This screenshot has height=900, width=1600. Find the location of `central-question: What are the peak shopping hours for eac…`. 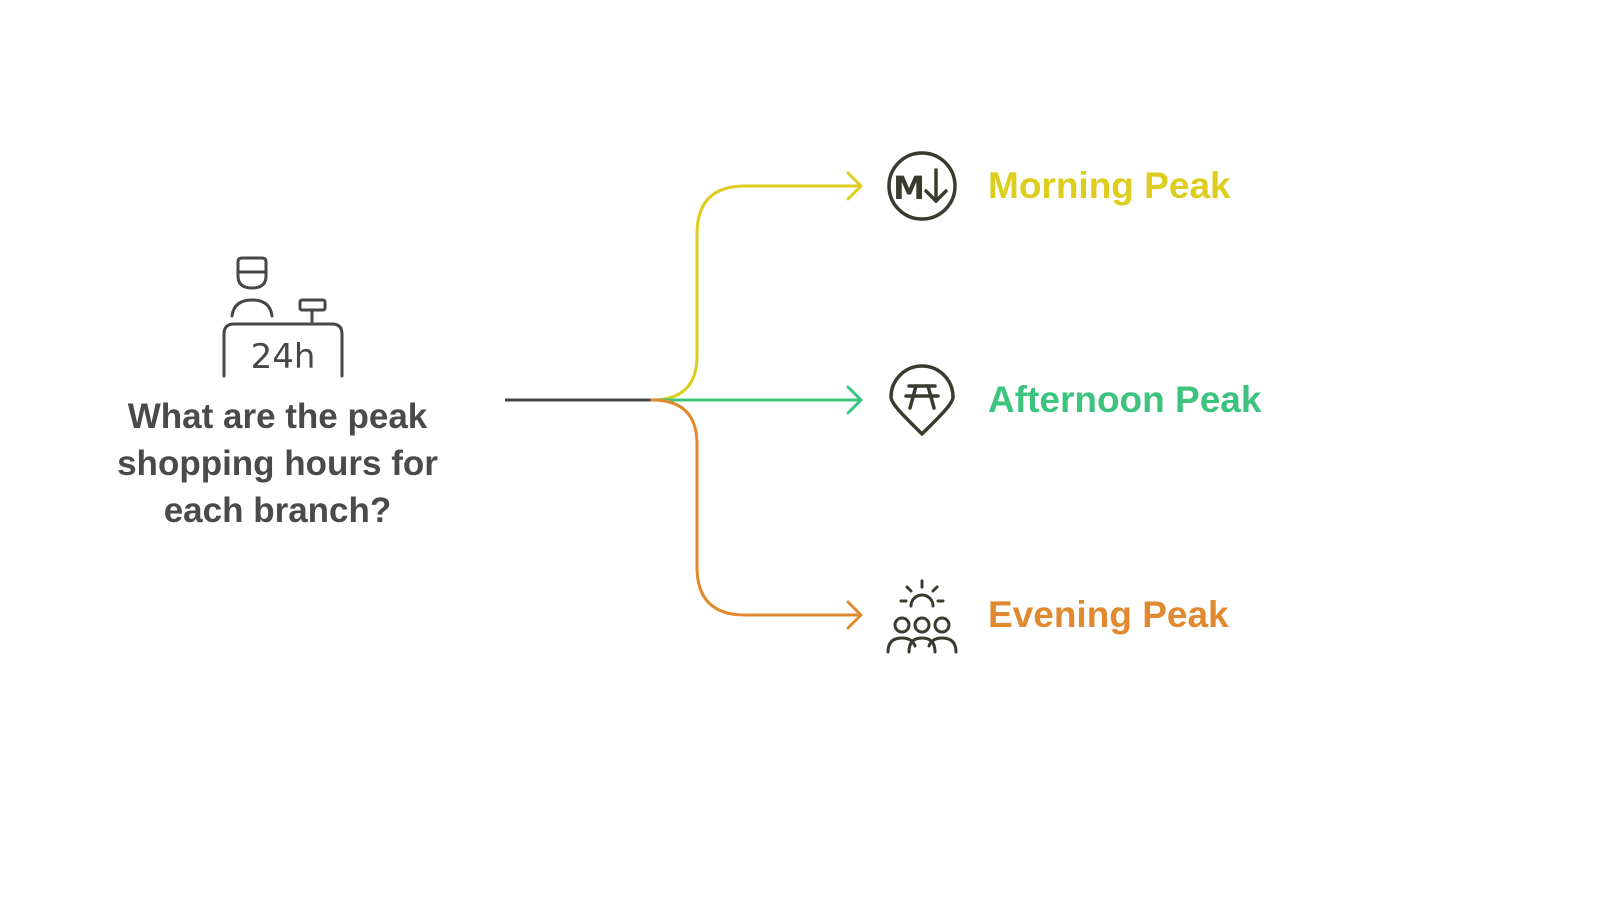

central-question: What are the peak shopping hours for eac… is located at coordinates (277, 463).